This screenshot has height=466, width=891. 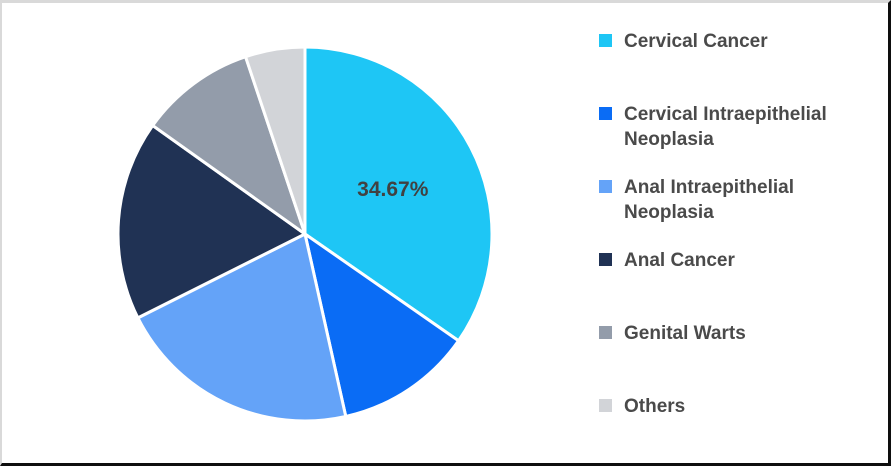 What do you see at coordinates (605, 113) in the screenshot?
I see `legend-swatch-cervical-intraepithelial-neoplasia` at bounding box center [605, 113].